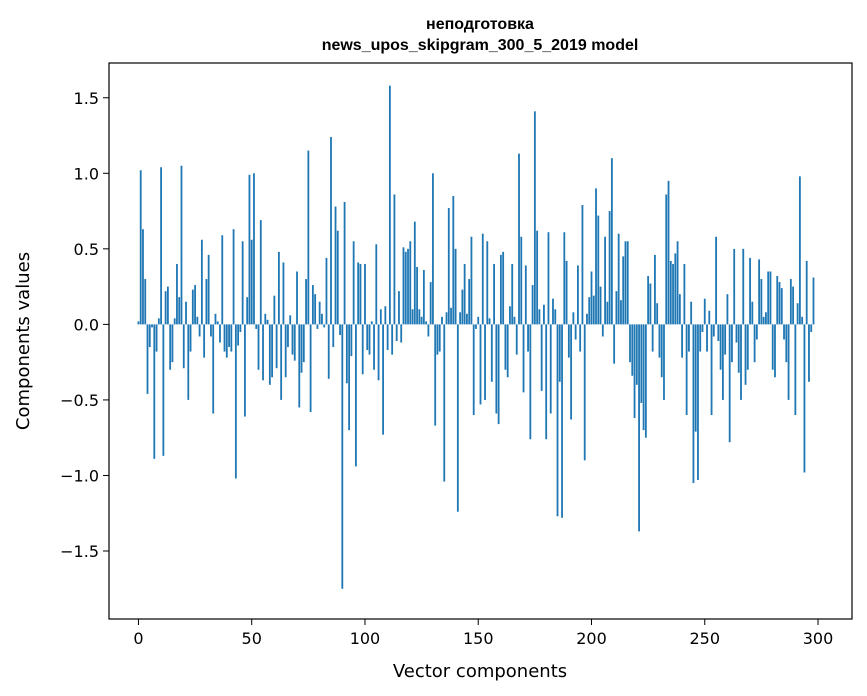  Describe the element at coordinates (480, 24) in the screenshot. I see `chart-title: неподготовка` at that location.